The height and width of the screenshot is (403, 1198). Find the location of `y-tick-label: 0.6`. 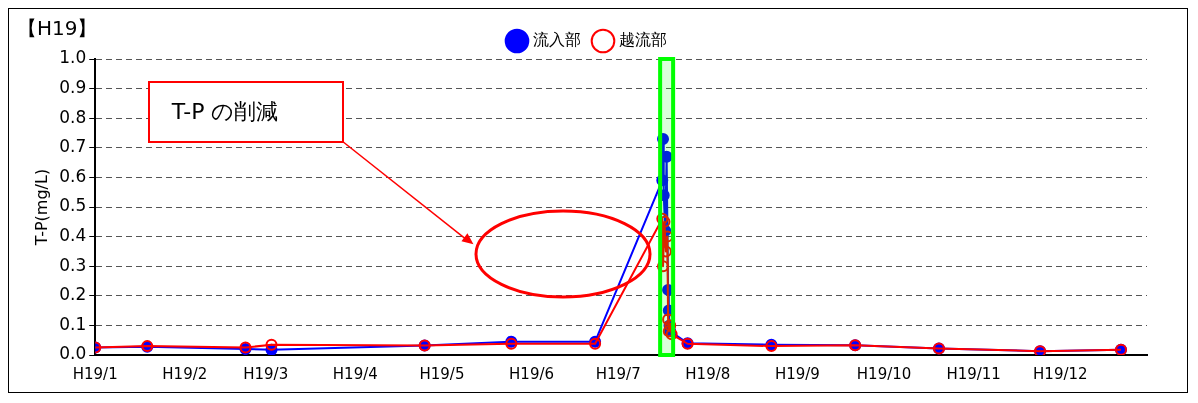

y-tick-label: 0.6 is located at coordinates (73, 175).